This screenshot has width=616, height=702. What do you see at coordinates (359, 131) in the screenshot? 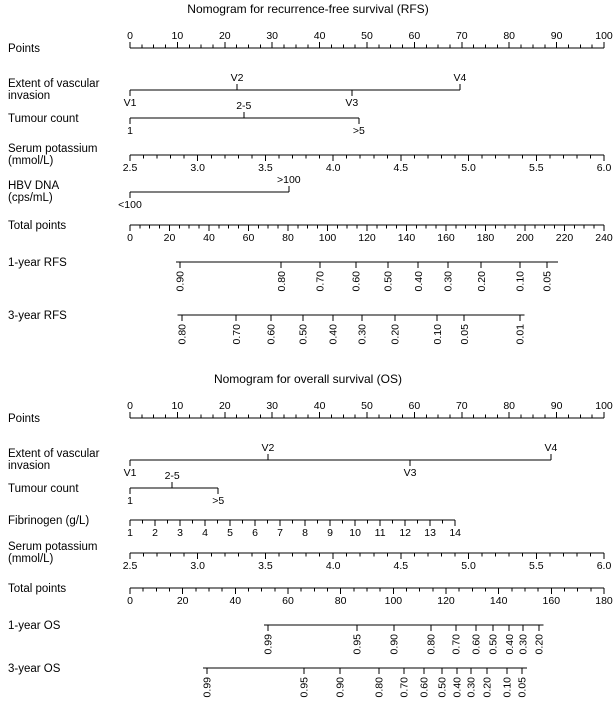
I see `tick-label: >5` at bounding box center [359, 131].